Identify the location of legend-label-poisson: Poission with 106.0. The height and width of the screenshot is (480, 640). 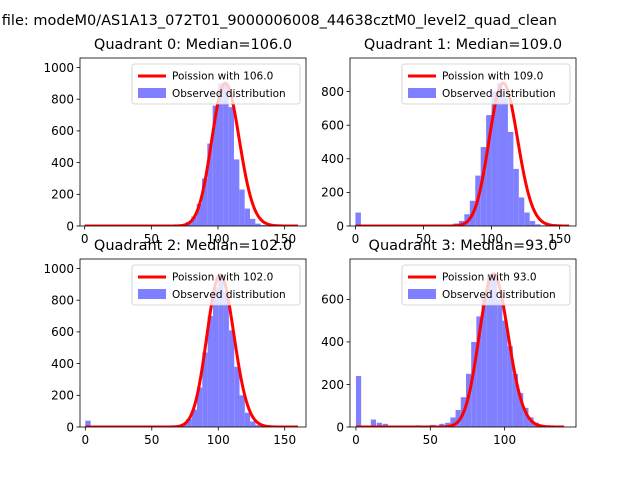
(222, 77).